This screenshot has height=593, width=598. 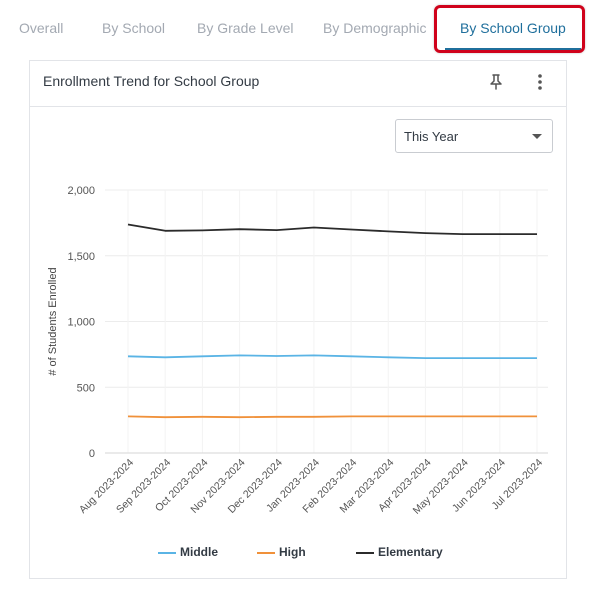 What do you see at coordinates (86, 388) in the screenshot?
I see `y-tick-label: 500` at bounding box center [86, 388].